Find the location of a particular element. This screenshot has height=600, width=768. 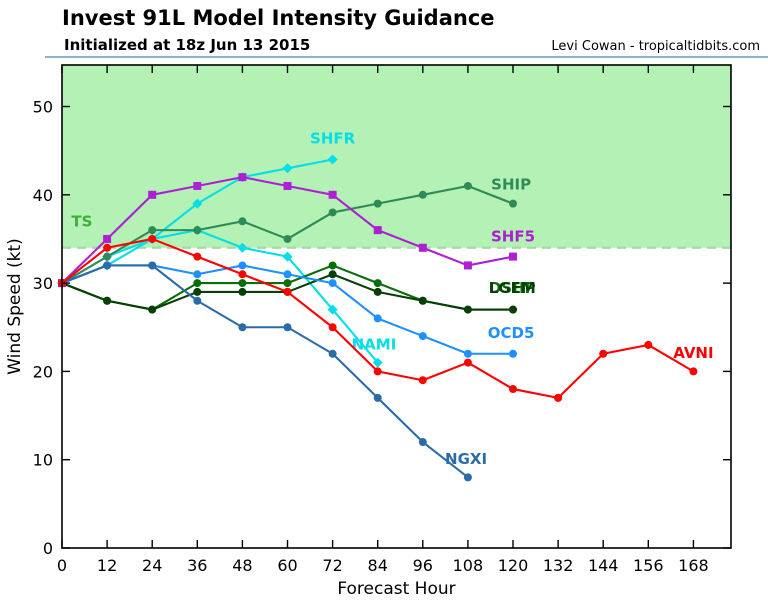

ts-label: TS is located at coordinates (81, 222).